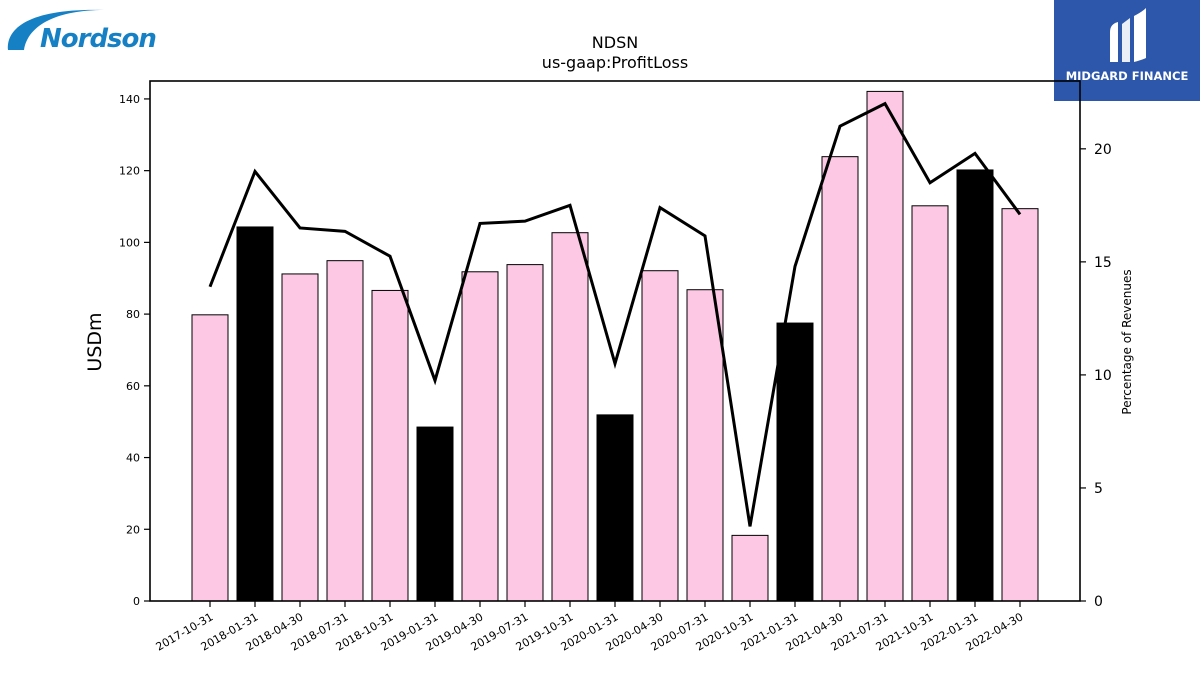  What do you see at coordinates (133, 314) in the screenshot?
I see `y-tick-label: 80` at bounding box center [133, 314].